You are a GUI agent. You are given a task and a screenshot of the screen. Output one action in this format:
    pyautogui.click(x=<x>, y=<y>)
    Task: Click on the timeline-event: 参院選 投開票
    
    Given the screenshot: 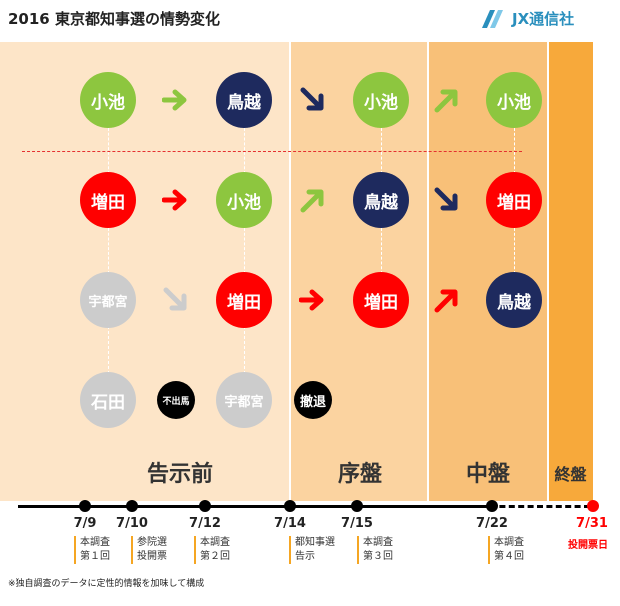 What is the action you would take?
    pyautogui.click(x=149, y=550)
    